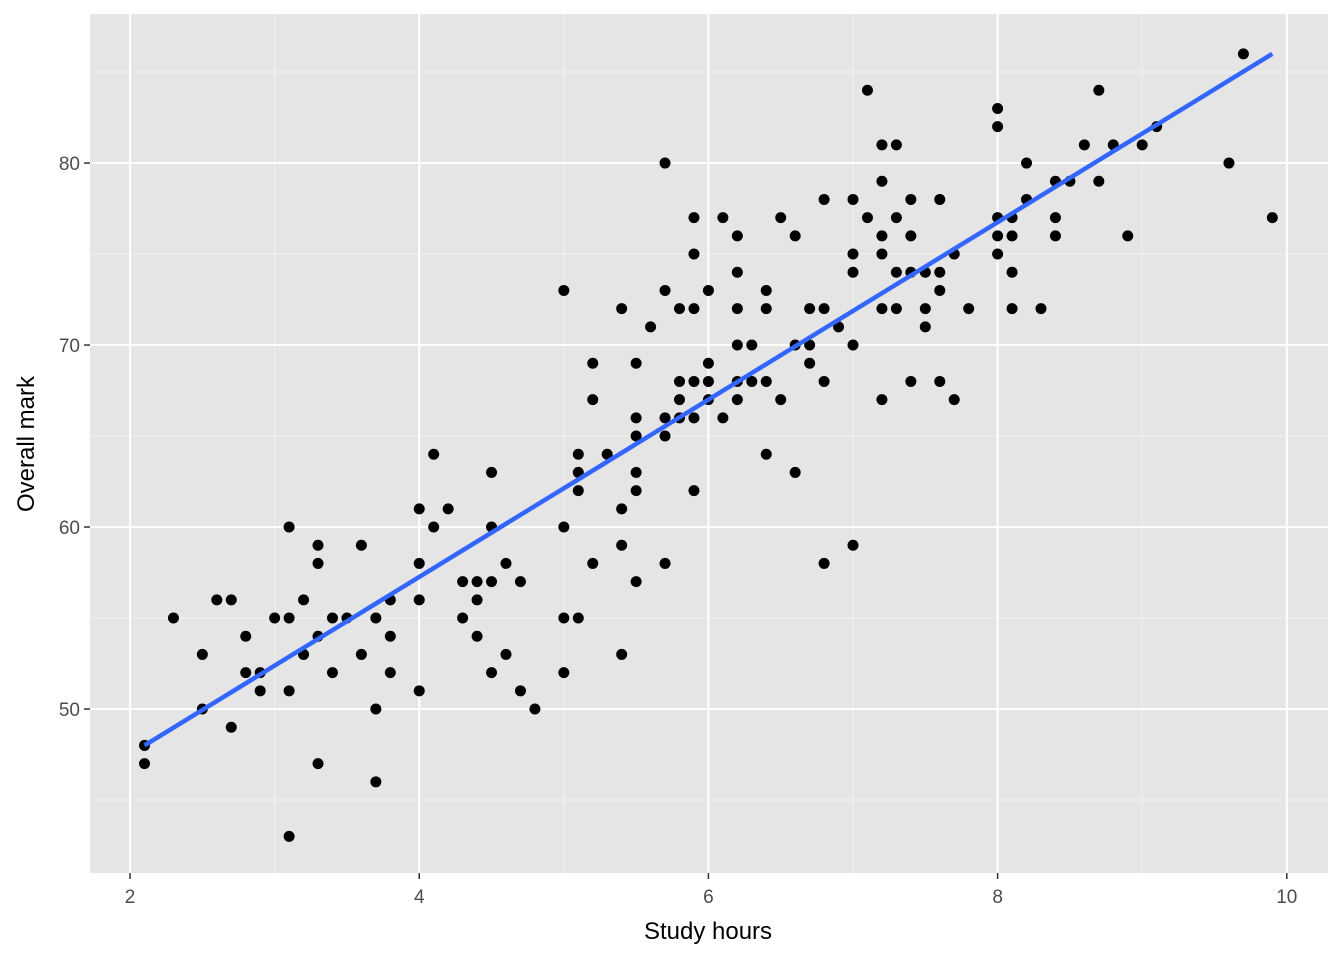 This screenshot has width=1344, height=960. What do you see at coordinates (69, 528) in the screenshot?
I see `y-tick-label: 60` at bounding box center [69, 528].